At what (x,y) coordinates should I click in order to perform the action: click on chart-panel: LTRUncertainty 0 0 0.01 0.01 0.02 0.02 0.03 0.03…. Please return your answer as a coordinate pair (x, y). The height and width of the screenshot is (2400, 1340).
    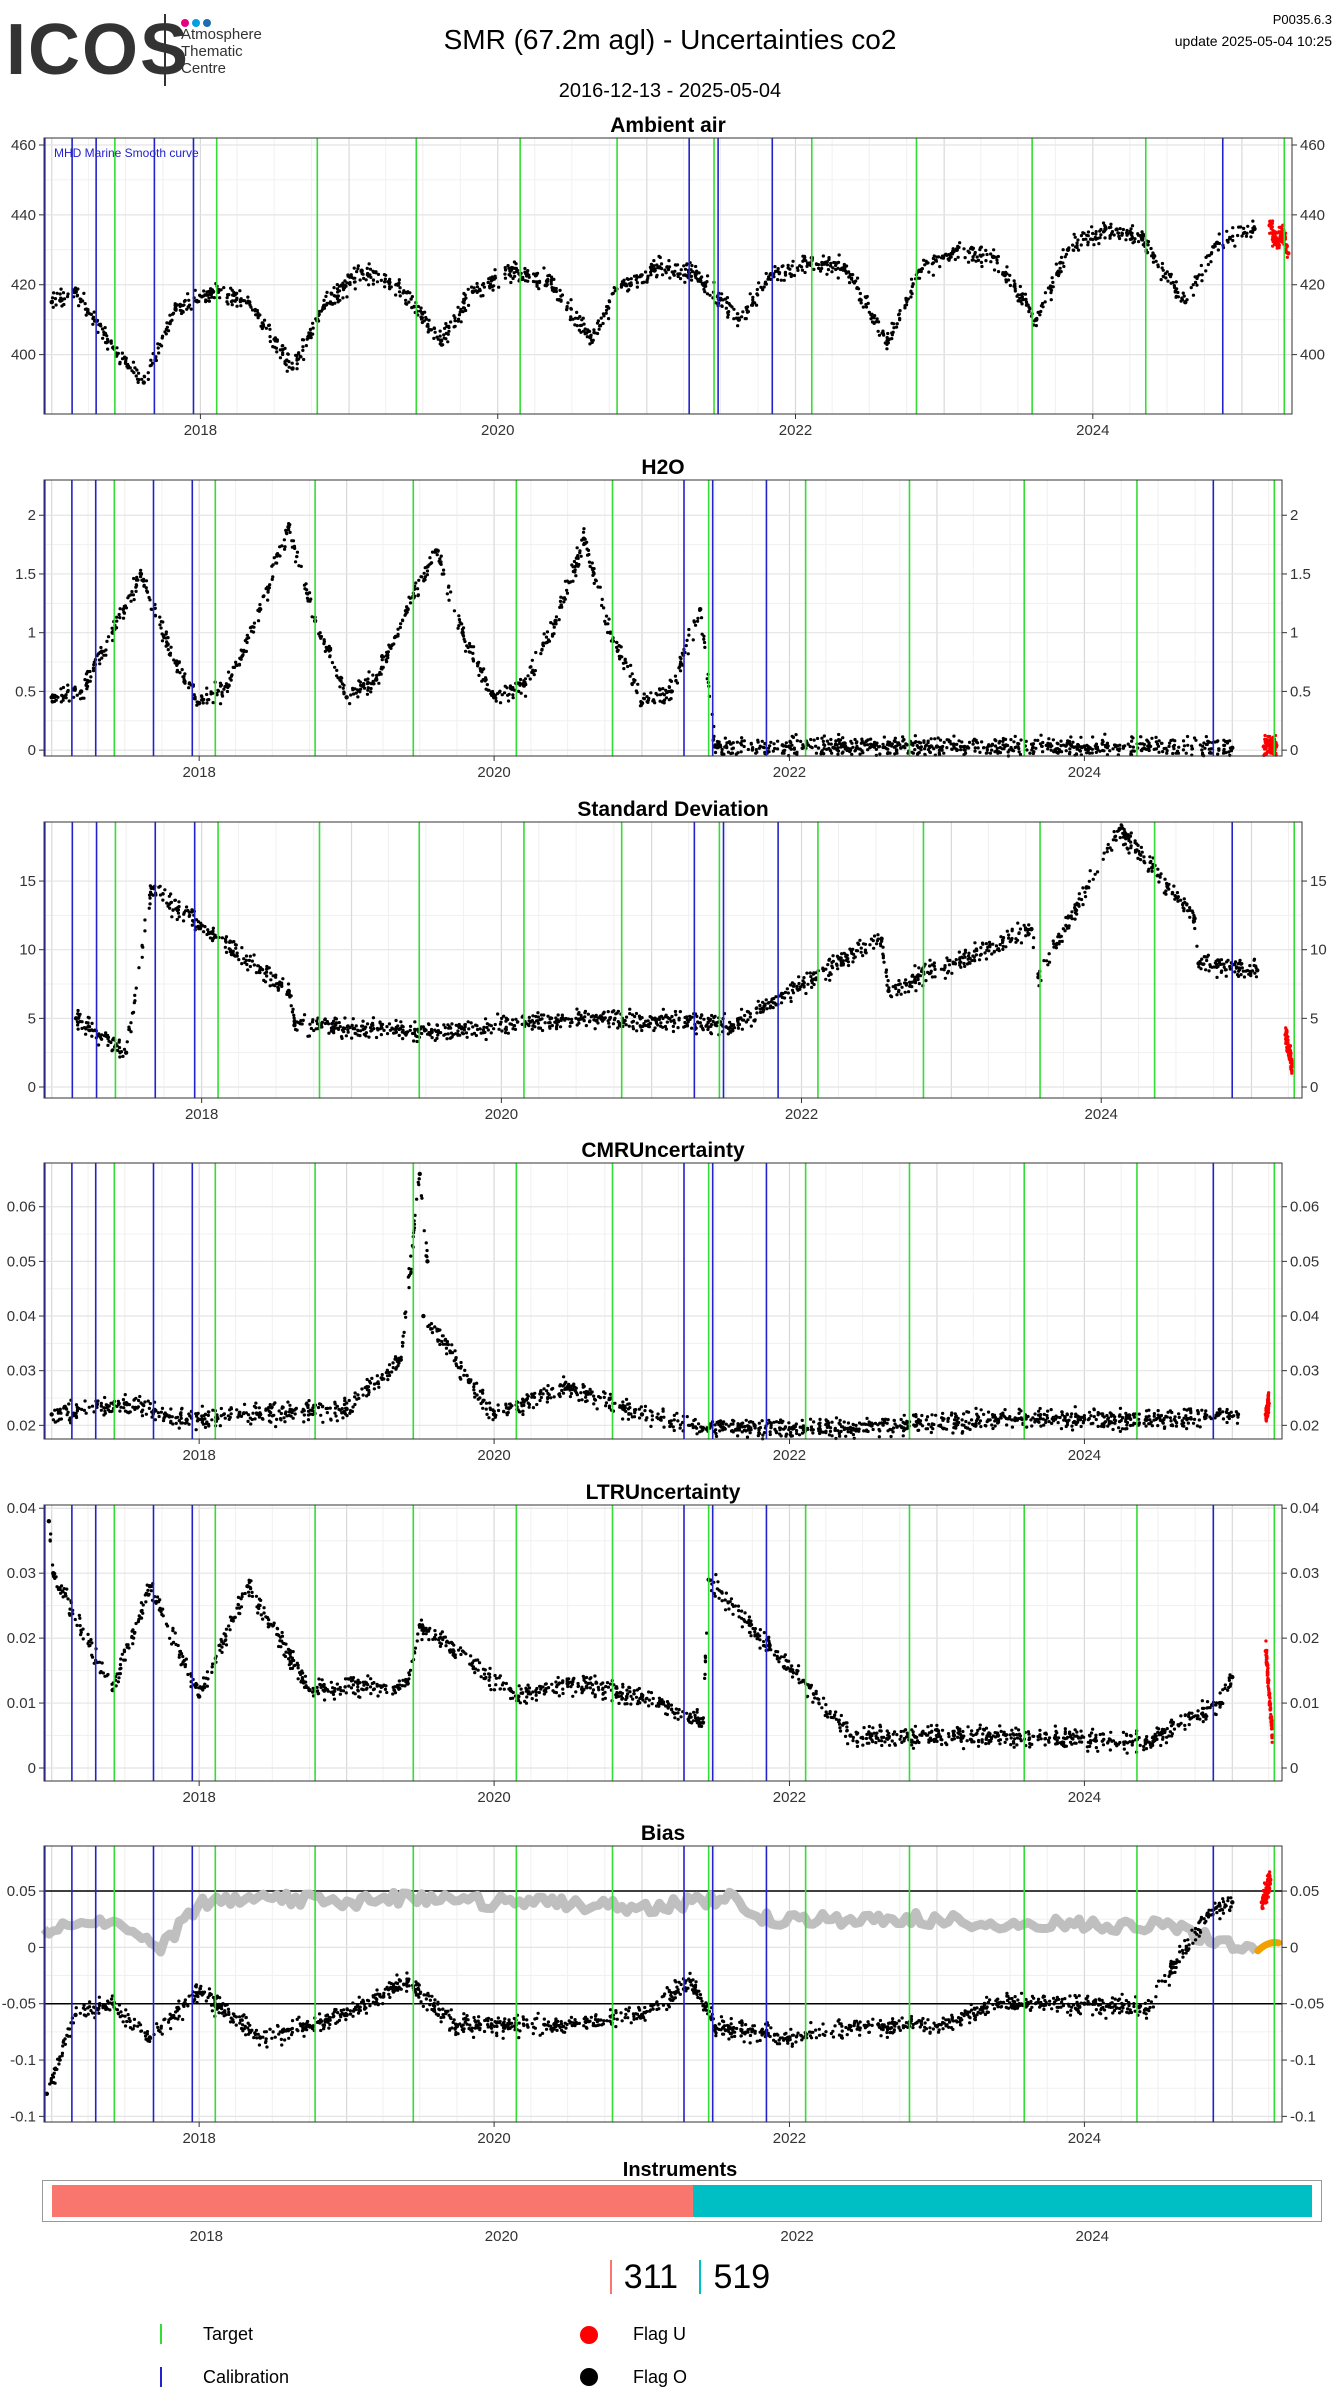
    Looking at the image, I should click on (663, 1643).